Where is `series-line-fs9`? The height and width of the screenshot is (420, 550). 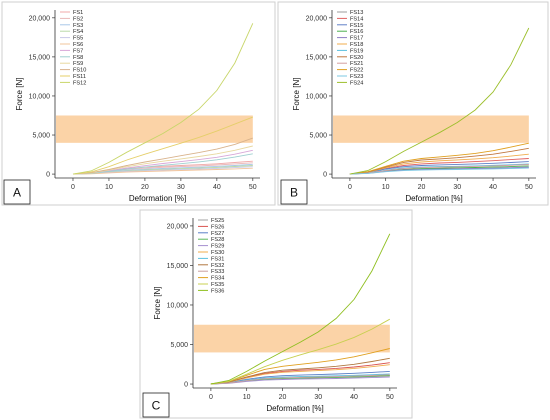
series-line-fs9 is located at coordinates (162, 160).